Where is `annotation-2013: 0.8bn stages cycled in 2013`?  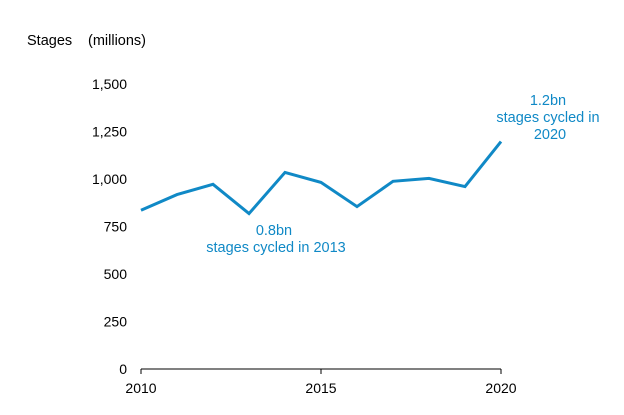
annotation-2013: 0.8bn stages cycled in 2013 is located at coordinates (275, 239).